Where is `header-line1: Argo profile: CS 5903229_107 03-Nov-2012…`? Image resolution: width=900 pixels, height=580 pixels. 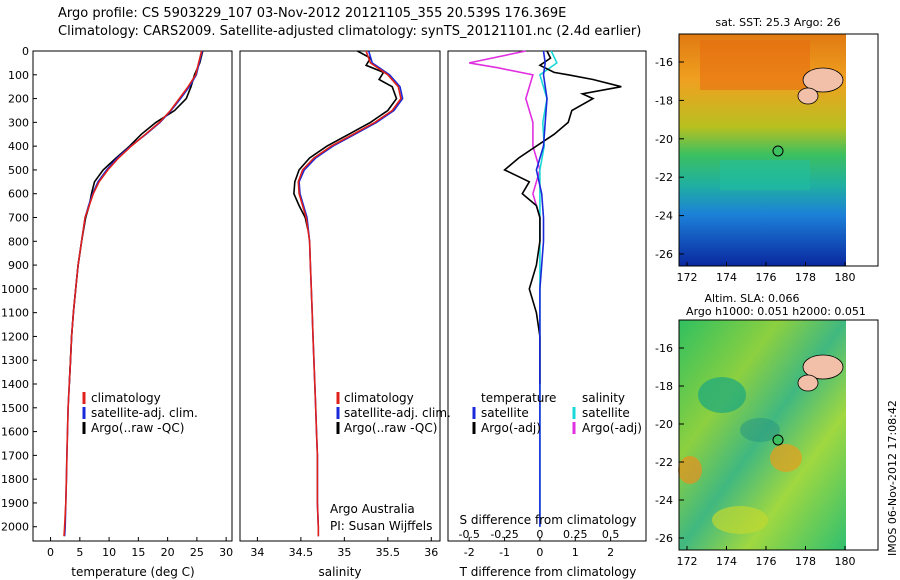
header-line1: Argo profile: CS 5903229_107 03-Nov-2012… is located at coordinates (312, 13).